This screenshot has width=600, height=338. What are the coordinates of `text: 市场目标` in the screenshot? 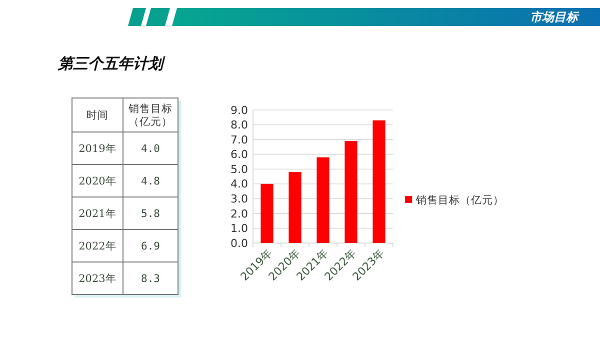 It's located at (555, 17).